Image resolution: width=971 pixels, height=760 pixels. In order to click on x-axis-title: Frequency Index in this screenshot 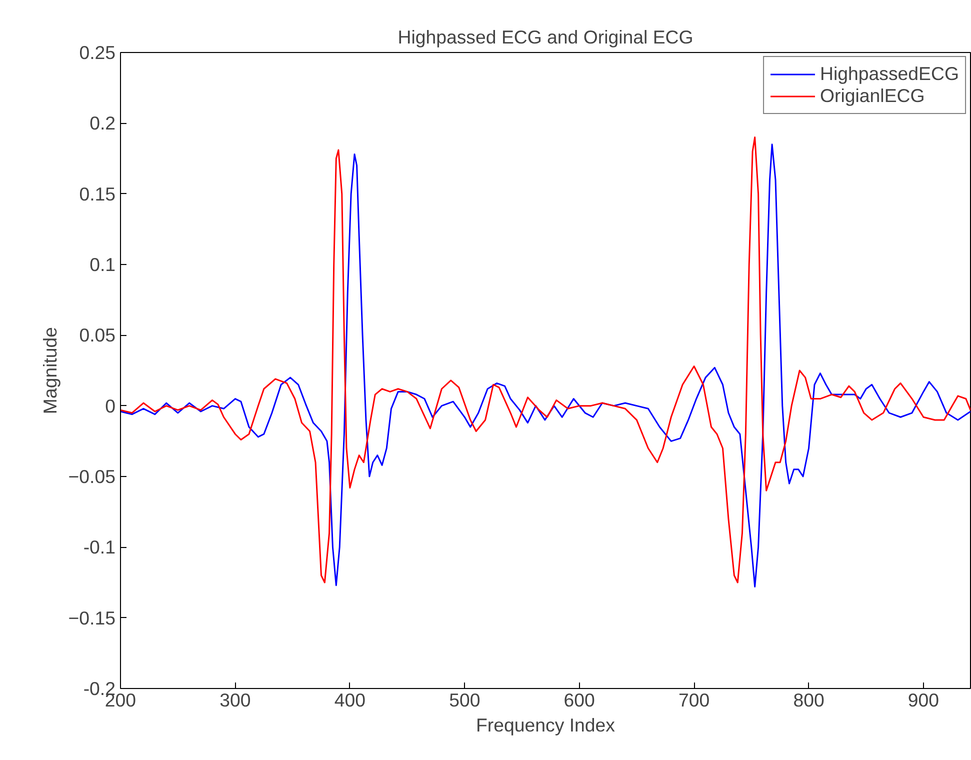, I will do `click(546, 725)`.